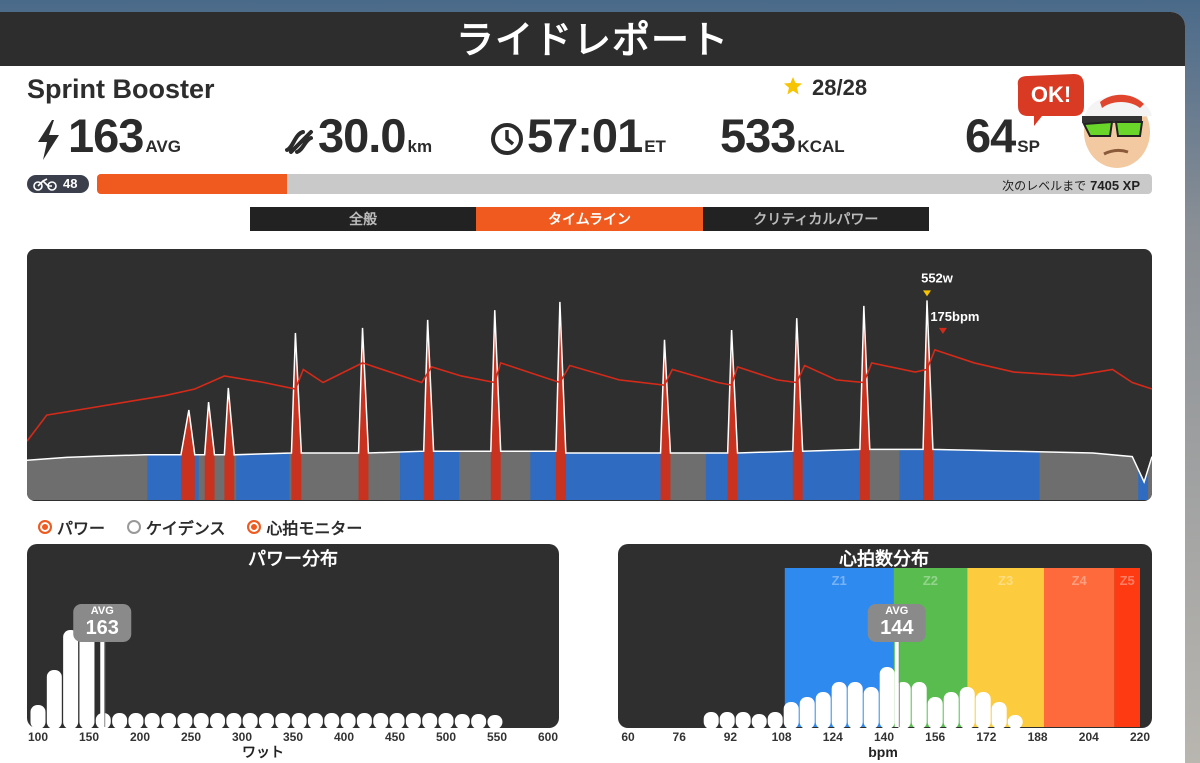 The height and width of the screenshot is (763, 1200). I want to click on tabs: 全般 タイムライン クリティカルパワー, so click(589, 219).